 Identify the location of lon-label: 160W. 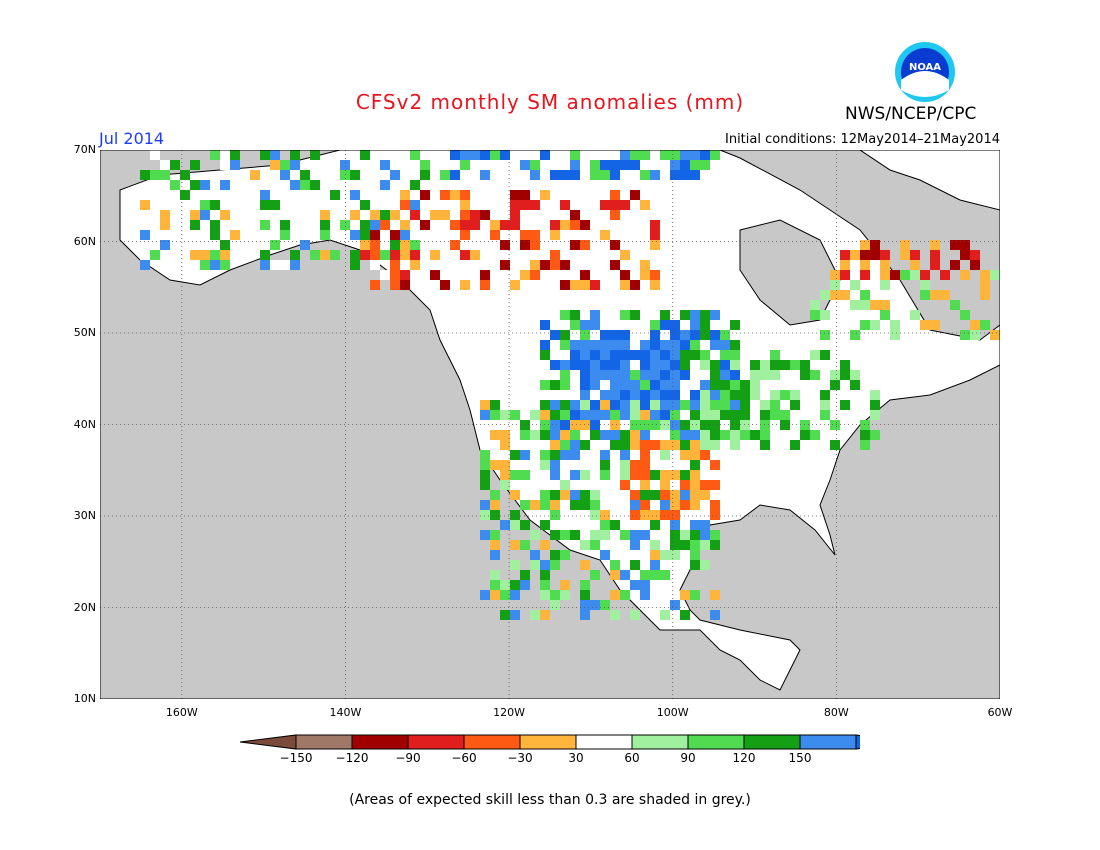
(181, 712).